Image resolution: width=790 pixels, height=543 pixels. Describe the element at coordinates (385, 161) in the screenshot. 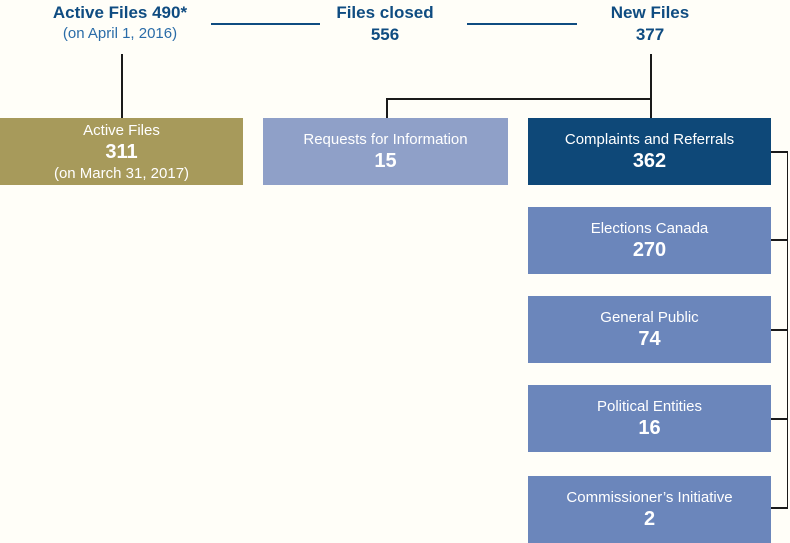

I see `box-requests-for-information-value: 15` at that location.